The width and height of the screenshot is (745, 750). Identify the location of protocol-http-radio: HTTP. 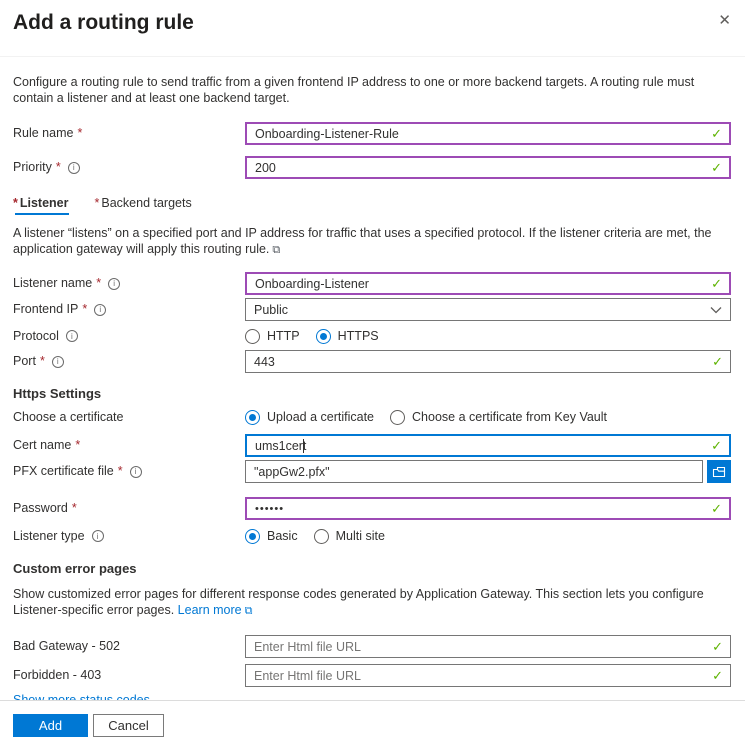
(272, 336).